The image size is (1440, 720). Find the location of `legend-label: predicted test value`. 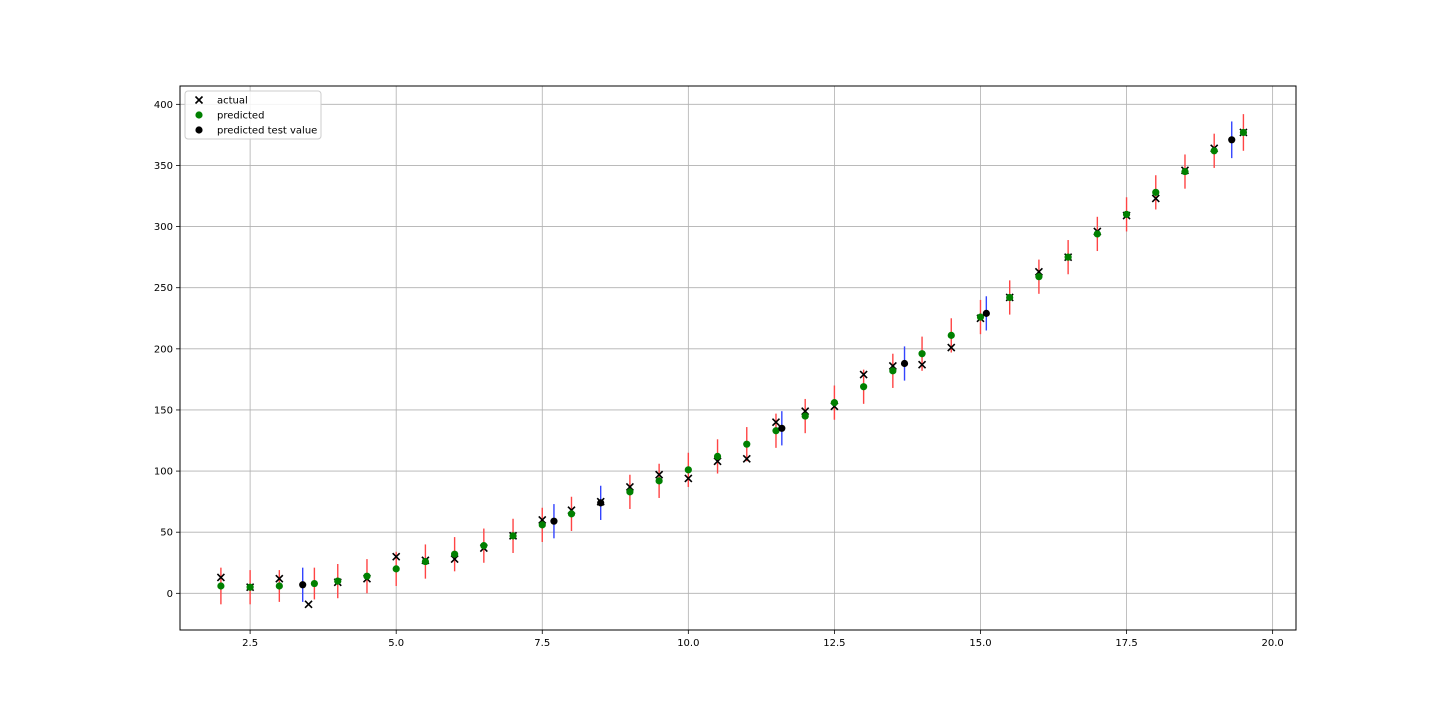

legend-label: predicted test value is located at coordinates (267, 131).